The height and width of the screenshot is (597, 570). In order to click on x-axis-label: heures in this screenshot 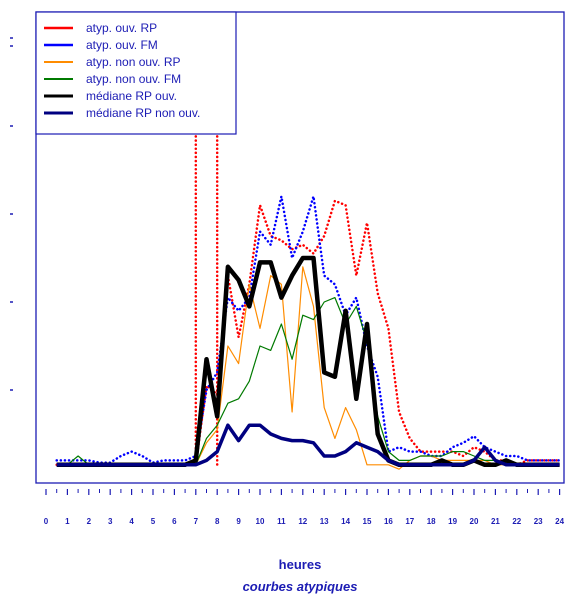, I will do `click(300, 564)`.